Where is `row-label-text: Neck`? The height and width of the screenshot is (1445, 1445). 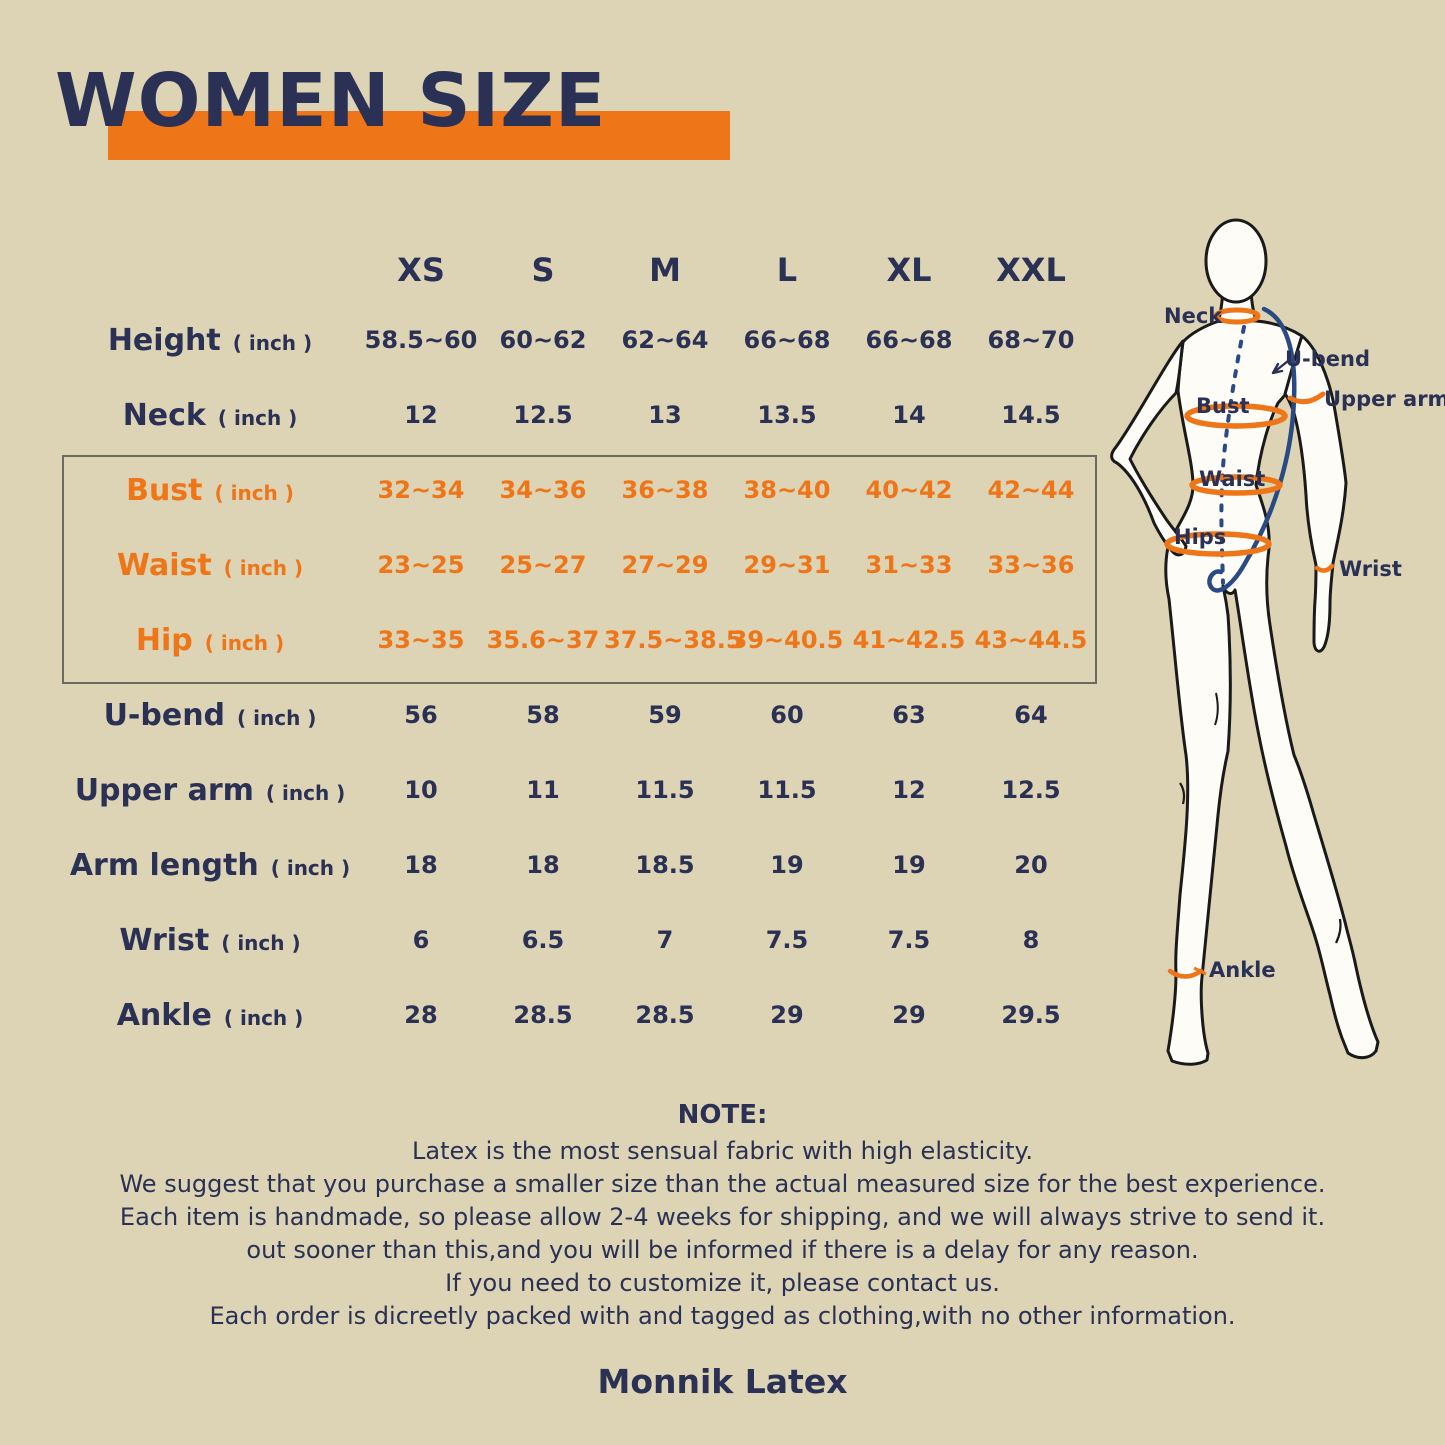 row-label-text: Neck is located at coordinates (164, 415).